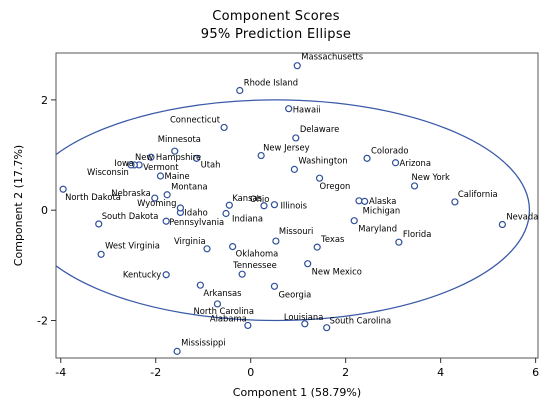 The height and width of the screenshot is (415, 552). What do you see at coordinates (274, 205) in the screenshot?
I see `point-illinois` at bounding box center [274, 205].